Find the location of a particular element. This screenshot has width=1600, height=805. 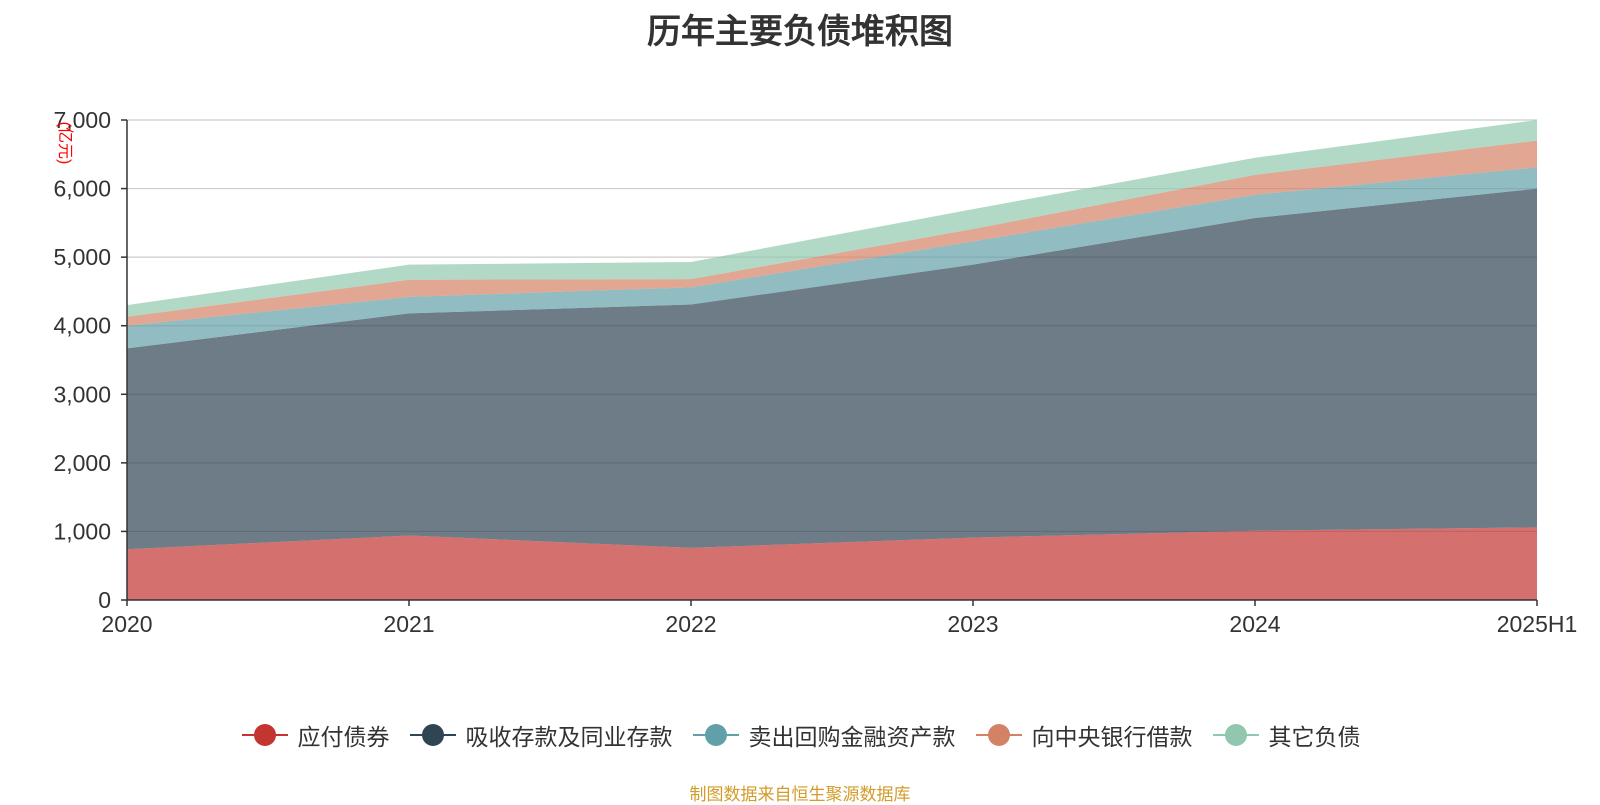

y-tick-label: 6,000 is located at coordinates (82, 189).